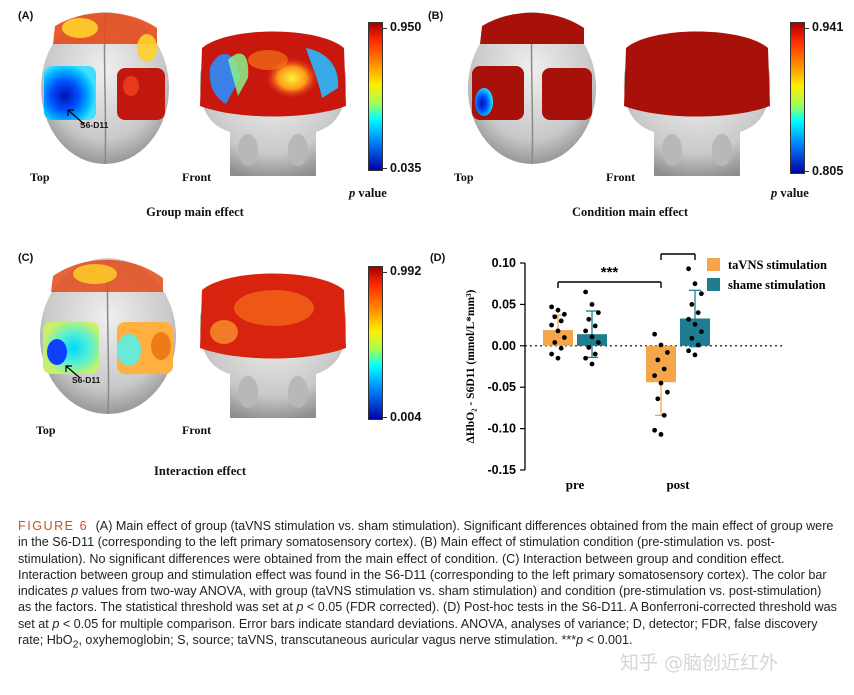 This screenshot has height=695, width=854. I want to click on figure-label: FIGURE 6, so click(53, 526).